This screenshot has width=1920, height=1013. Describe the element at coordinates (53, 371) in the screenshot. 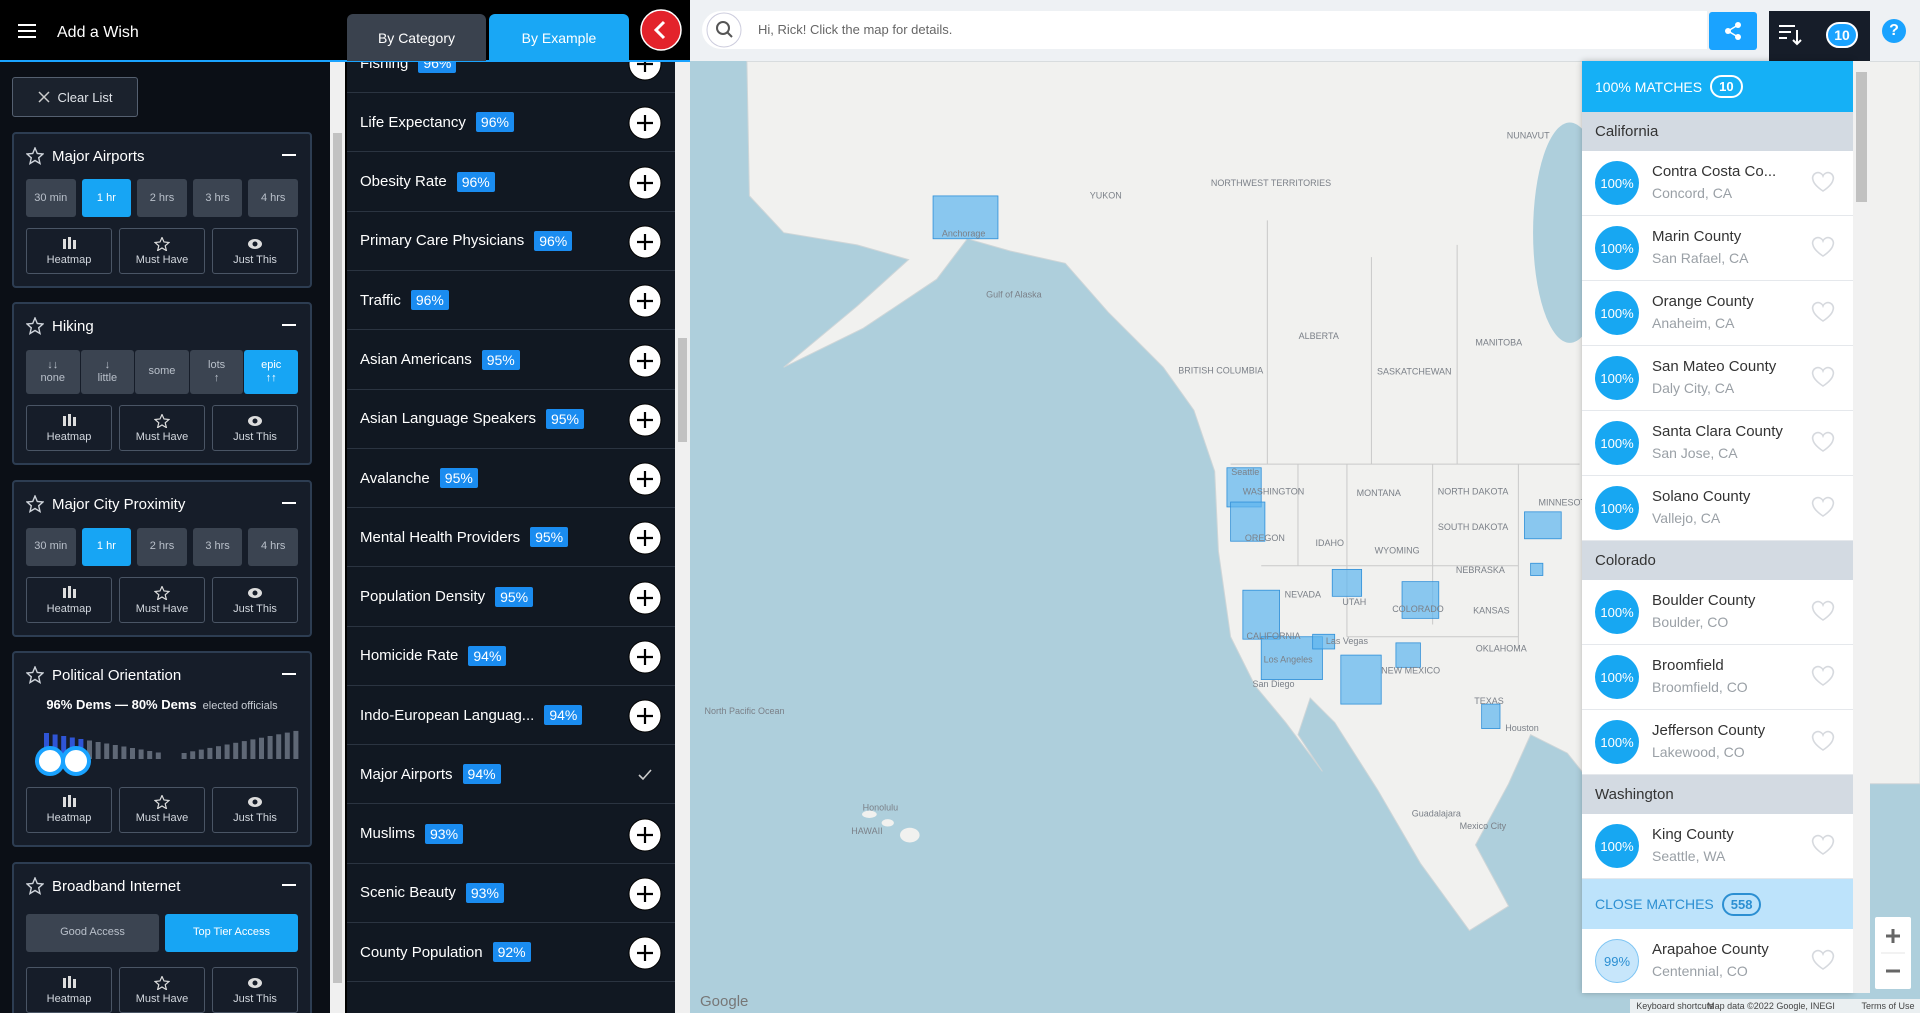

I see `option-button: ↓↓ none` at that location.